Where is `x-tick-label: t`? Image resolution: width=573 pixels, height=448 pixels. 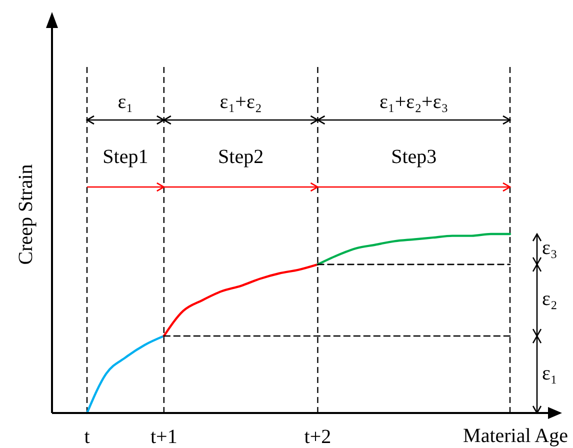 x-tick-label: t is located at coordinates (87, 437).